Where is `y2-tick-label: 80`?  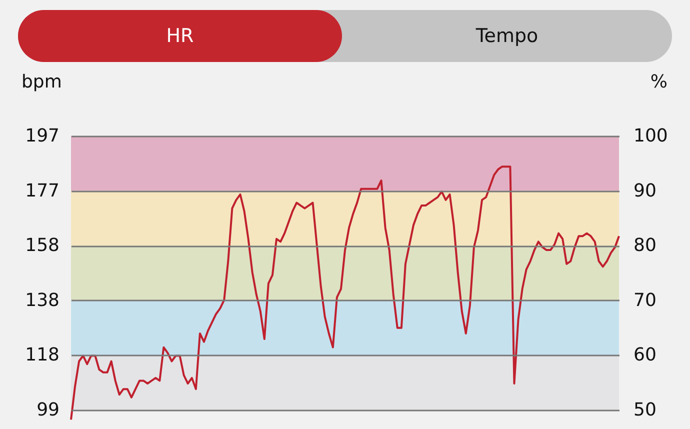 y2-tick-label: 80 is located at coordinates (645, 245).